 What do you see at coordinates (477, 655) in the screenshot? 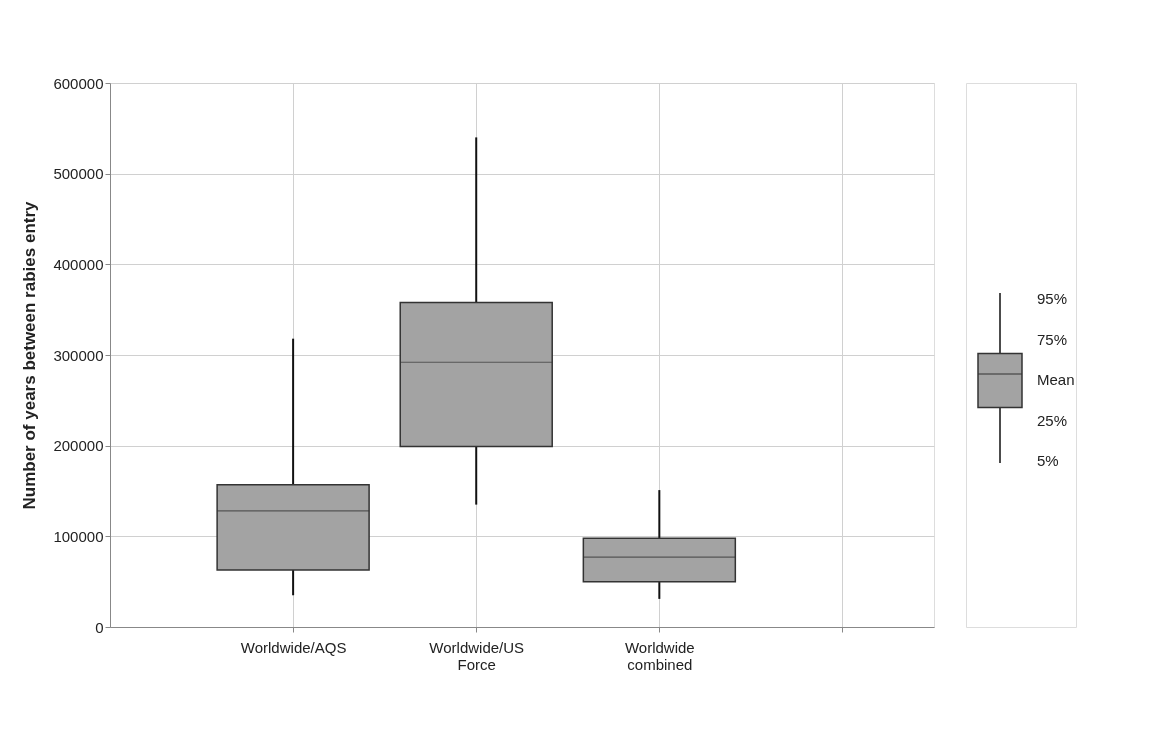
I see `x-tick-label: Worldwide/US Force` at bounding box center [477, 655].